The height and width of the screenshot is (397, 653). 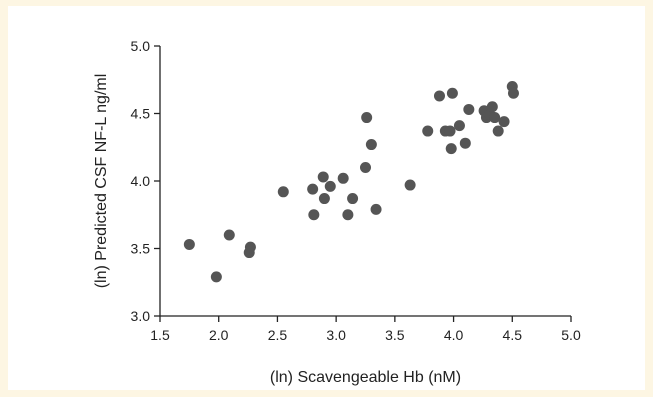 What do you see at coordinates (219, 335) in the screenshot?
I see `x-tick-label: 2.0` at bounding box center [219, 335].